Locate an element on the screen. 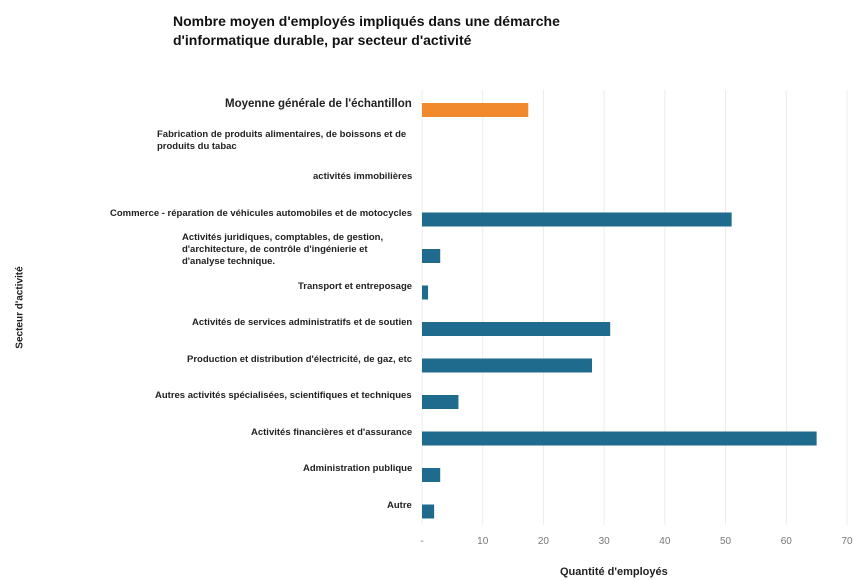  y-tick-label: Autre is located at coordinates (399, 505).